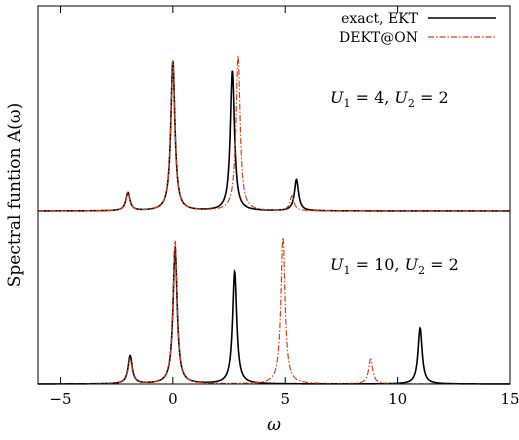 The width and height of the screenshot is (519, 440). I want to click on x-tick-label: −5, so click(60, 399).